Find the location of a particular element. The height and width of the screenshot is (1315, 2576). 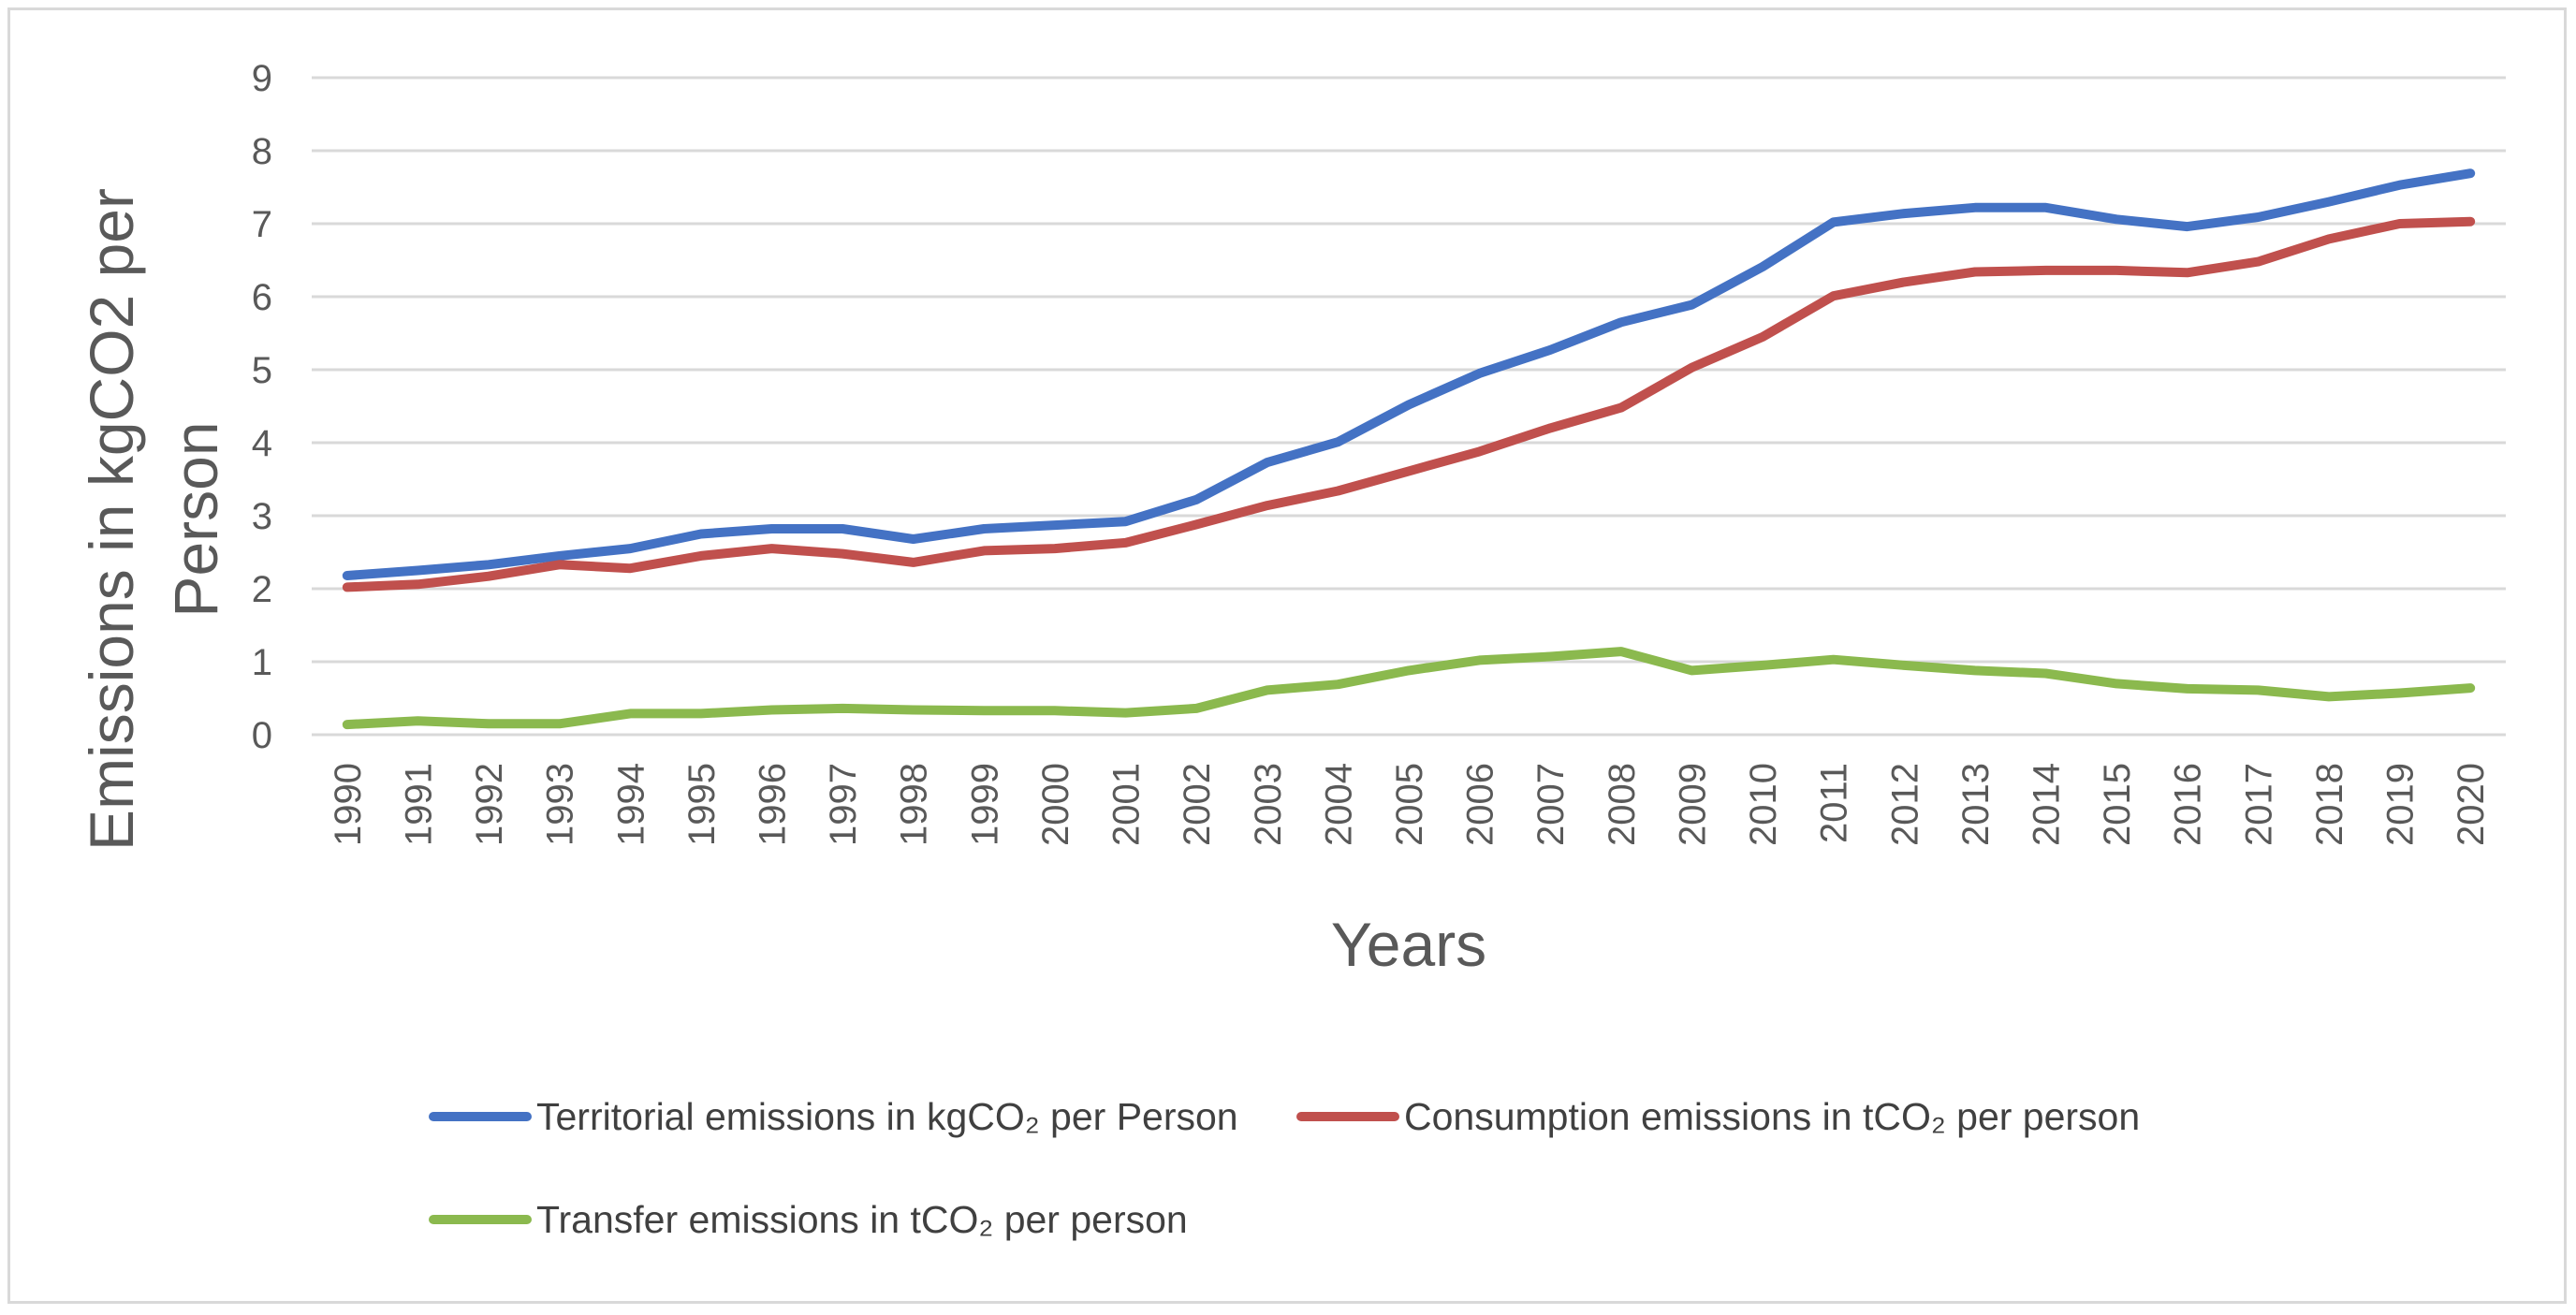

y-axis-title-line2: Person is located at coordinates (195, 519).